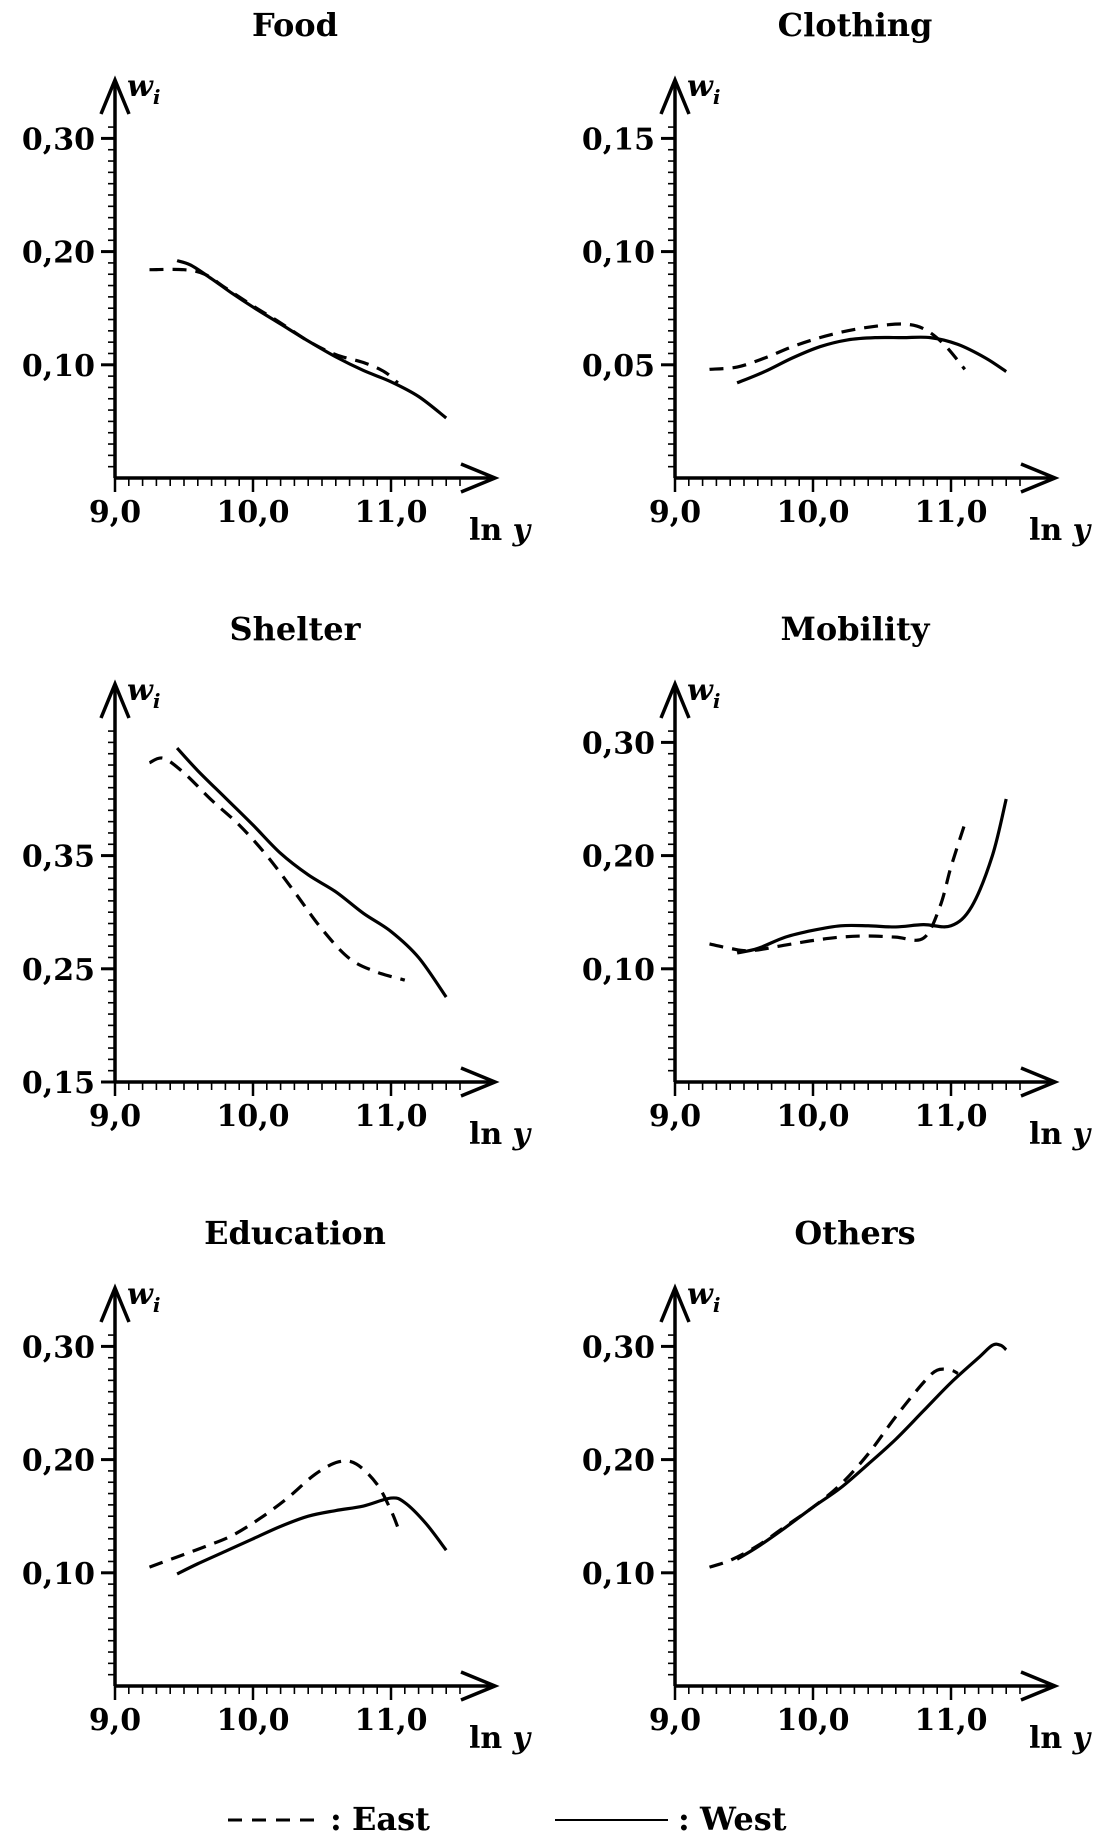 The width and height of the screenshot is (1110, 1843). I want to click on panel-others: Others wi ln y 9,0 10,0 11,0 0,30 0,20 0,10, so click(837, 1485).